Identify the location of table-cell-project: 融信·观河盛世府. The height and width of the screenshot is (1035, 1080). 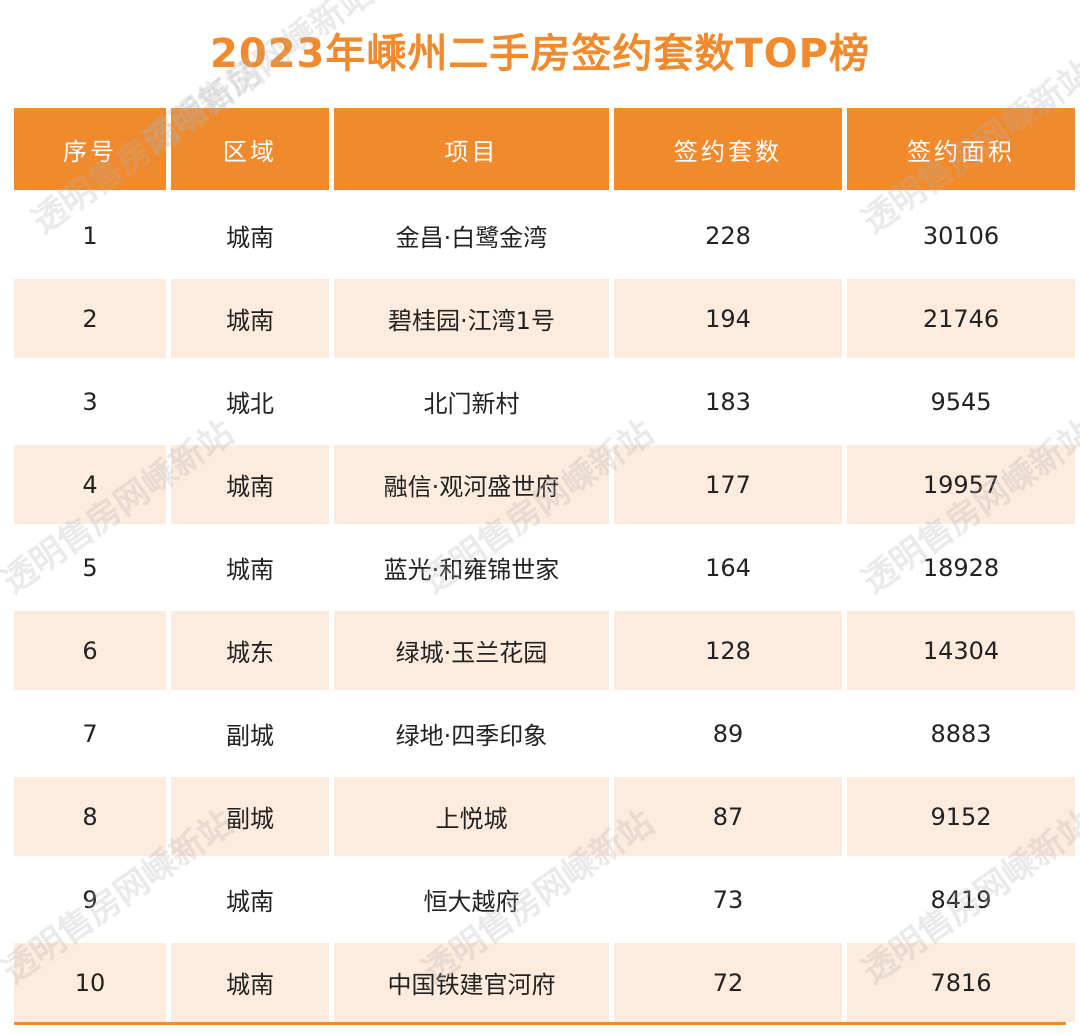
(471, 484).